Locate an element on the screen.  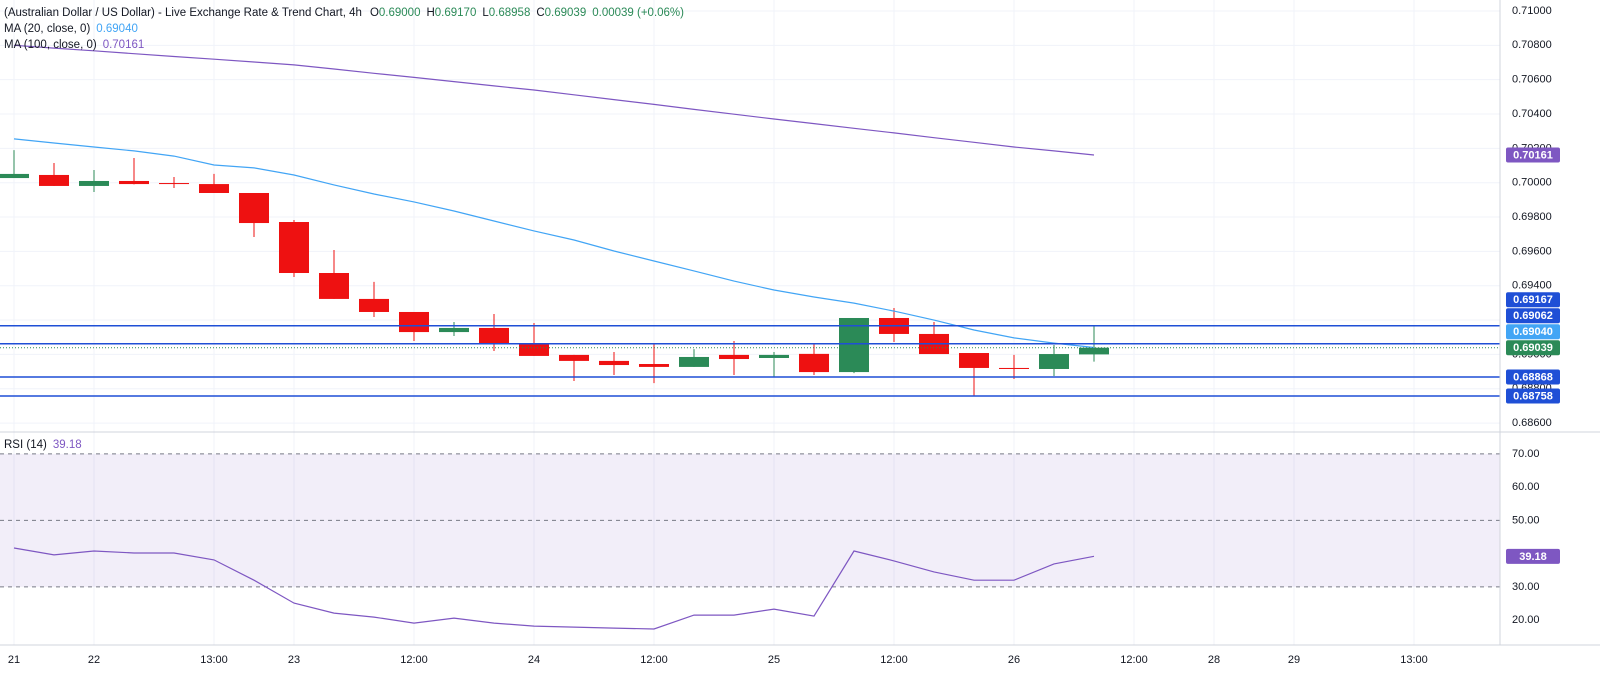
legend-value: 0.70161 is located at coordinates (124, 45).